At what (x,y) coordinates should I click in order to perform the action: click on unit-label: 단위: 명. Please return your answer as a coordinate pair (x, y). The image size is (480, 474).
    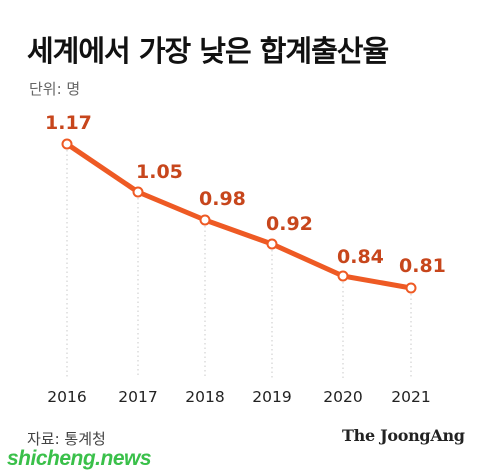
    Looking at the image, I should click on (55, 89).